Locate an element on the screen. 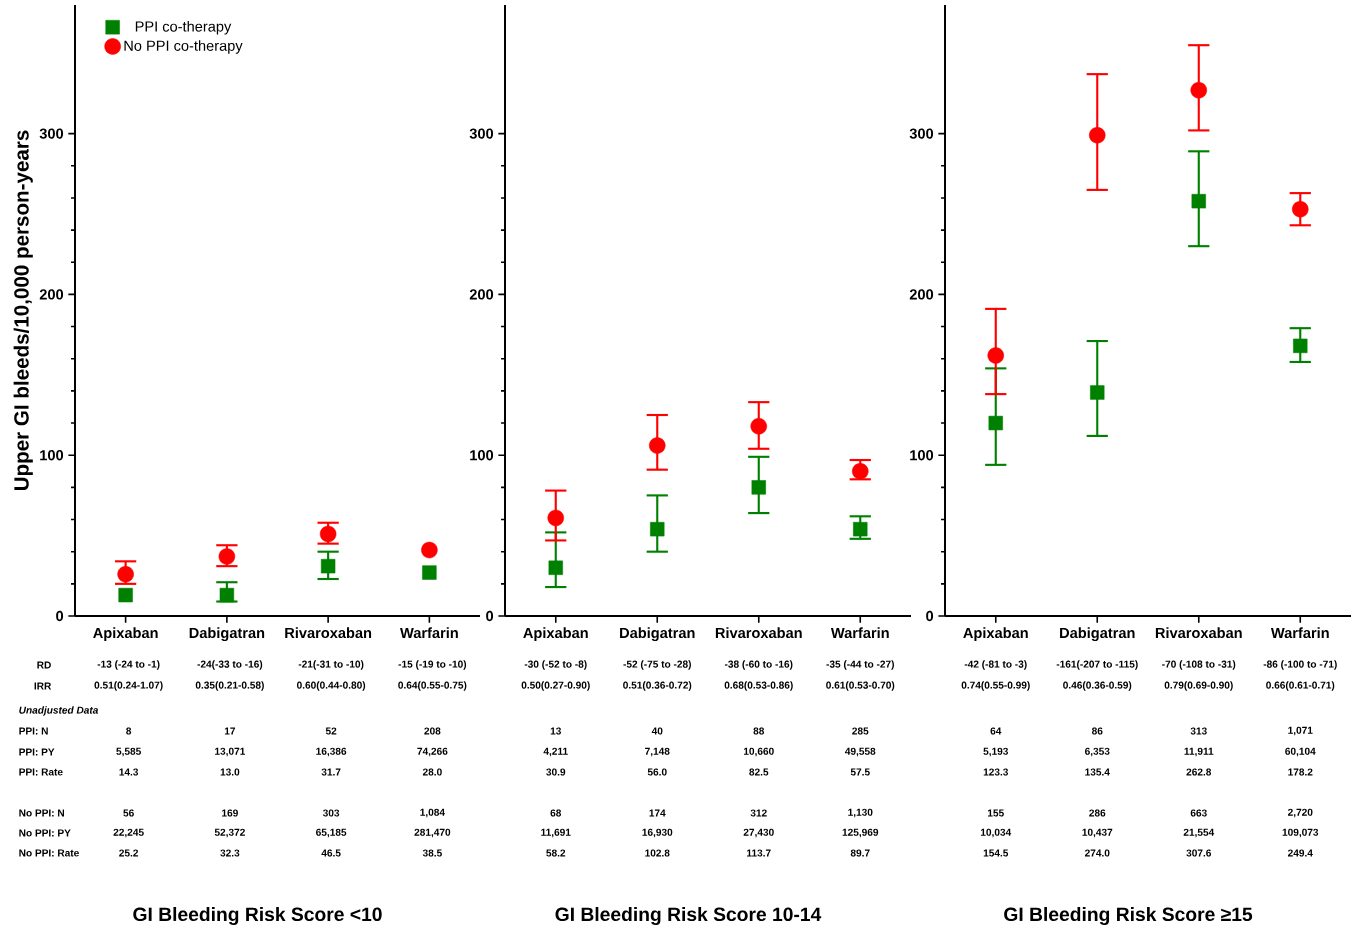 The image size is (1363, 935). text: -86 (-100 to -71) is located at coordinates (1300, 665).